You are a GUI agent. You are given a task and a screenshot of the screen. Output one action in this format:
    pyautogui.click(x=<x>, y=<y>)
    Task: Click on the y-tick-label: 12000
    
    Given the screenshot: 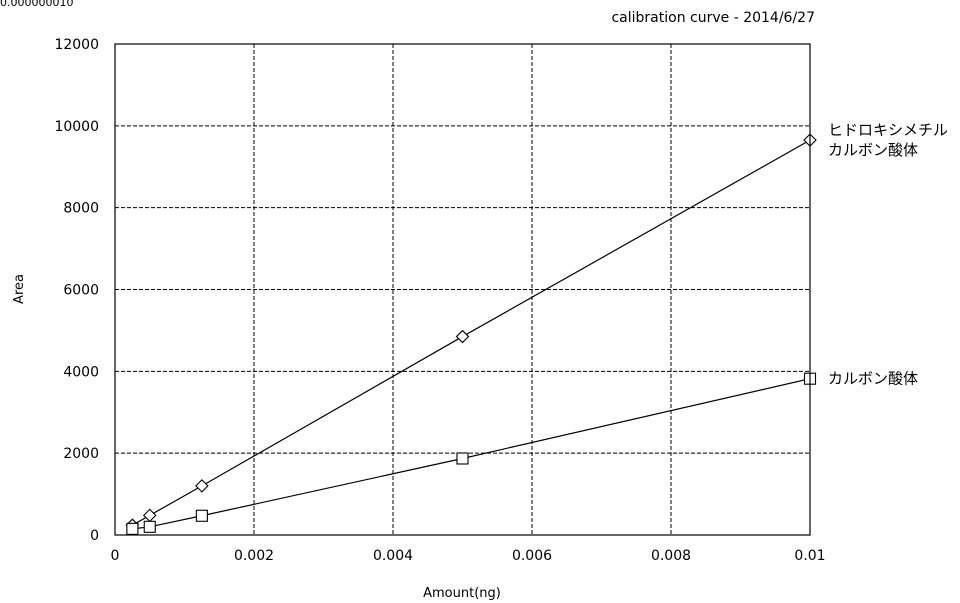 What is the action you would take?
    pyautogui.click(x=76, y=45)
    